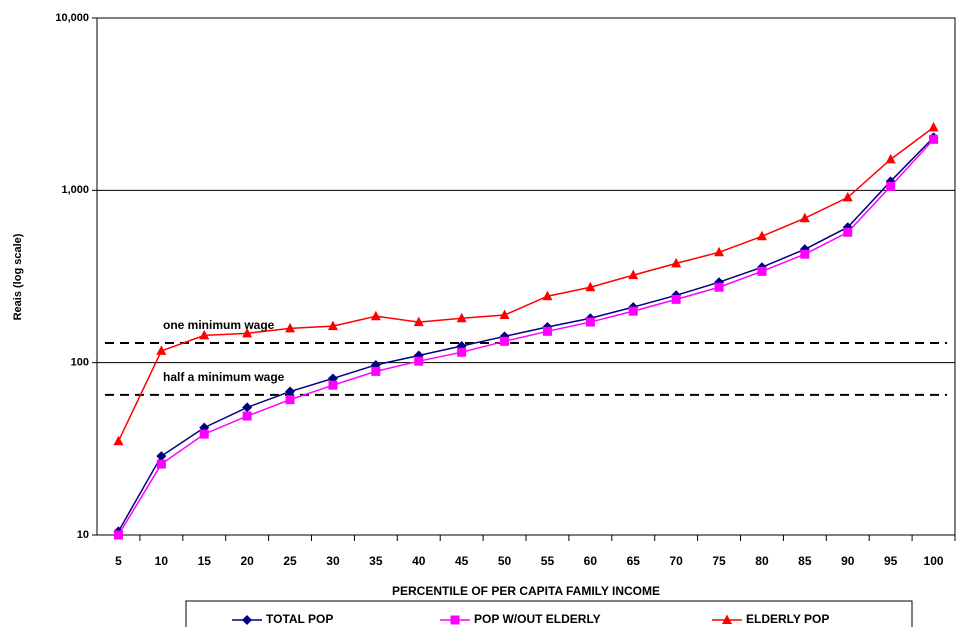 The height and width of the screenshot is (627, 956). What do you see at coordinates (118, 561) in the screenshot?
I see `x-tick-label: 5` at bounding box center [118, 561].